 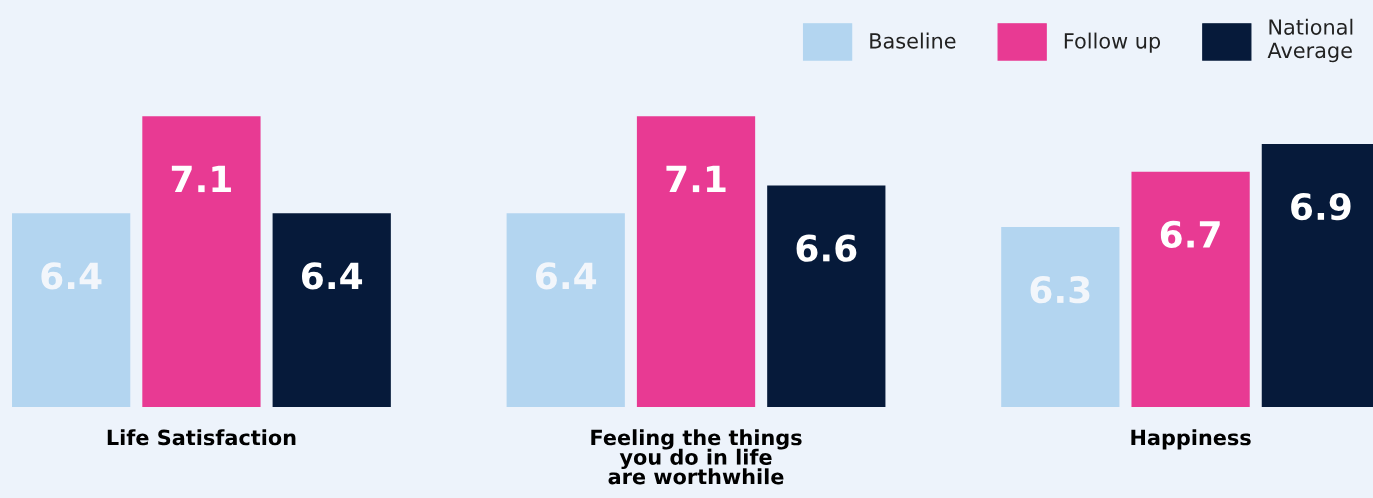 What do you see at coordinates (1112, 42) in the screenshot?
I see `legend-label: Follow up` at bounding box center [1112, 42].